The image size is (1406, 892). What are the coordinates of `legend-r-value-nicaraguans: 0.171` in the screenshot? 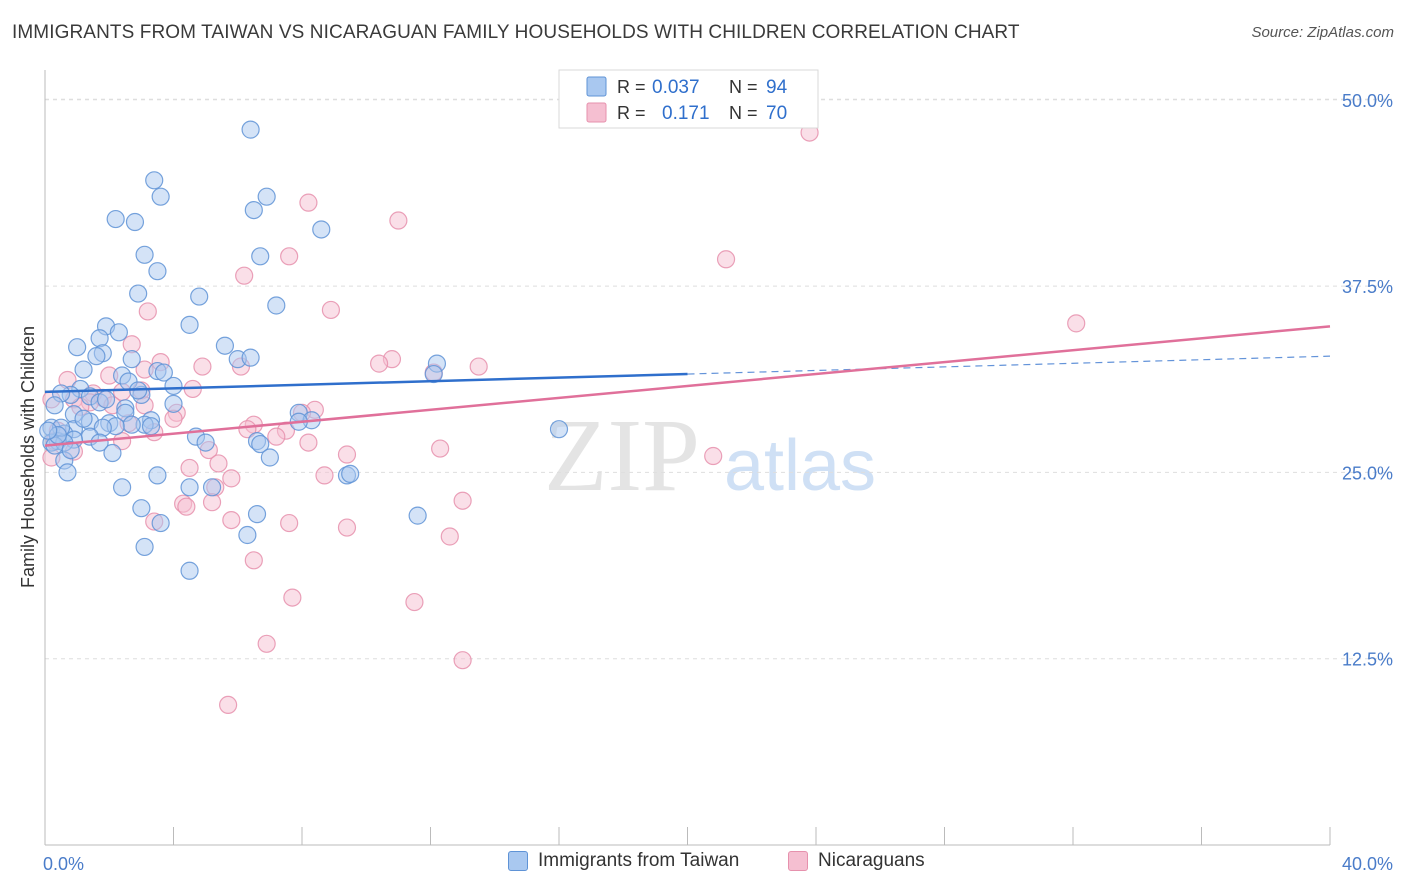 It's located at (686, 113).